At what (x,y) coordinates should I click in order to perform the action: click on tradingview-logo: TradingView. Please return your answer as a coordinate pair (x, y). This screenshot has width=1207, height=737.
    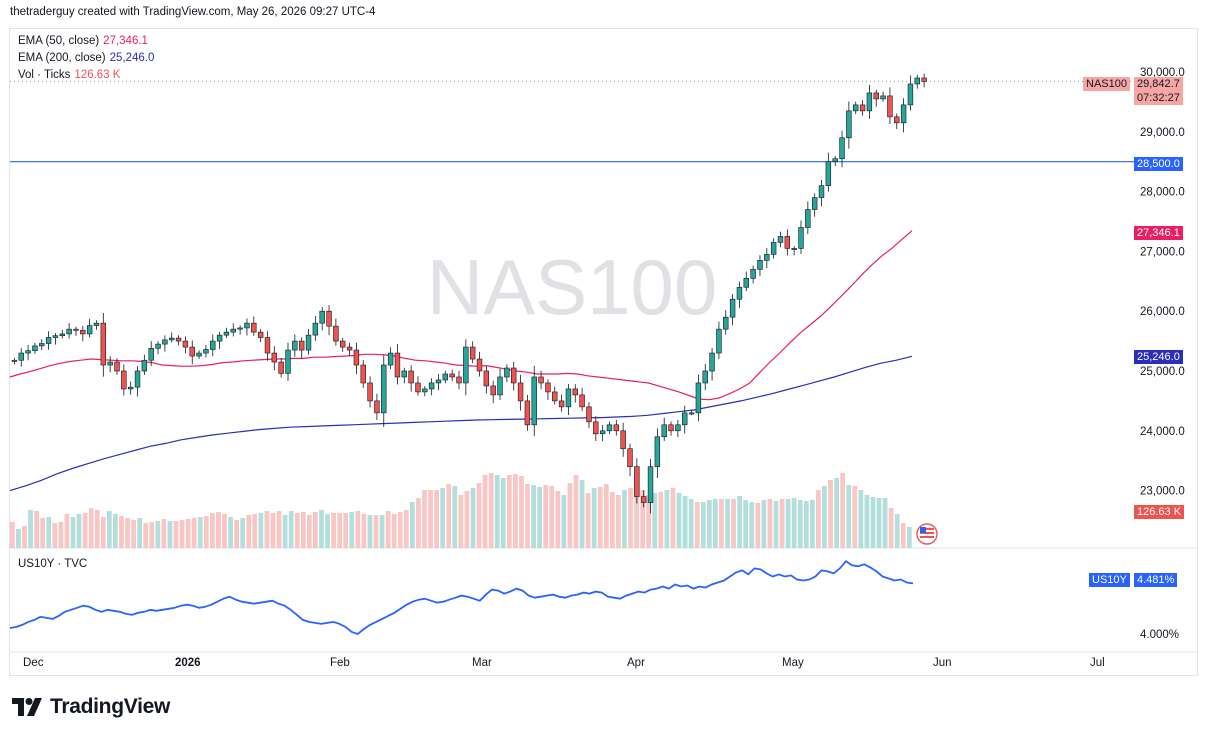
    Looking at the image, I should click on (91, 707).